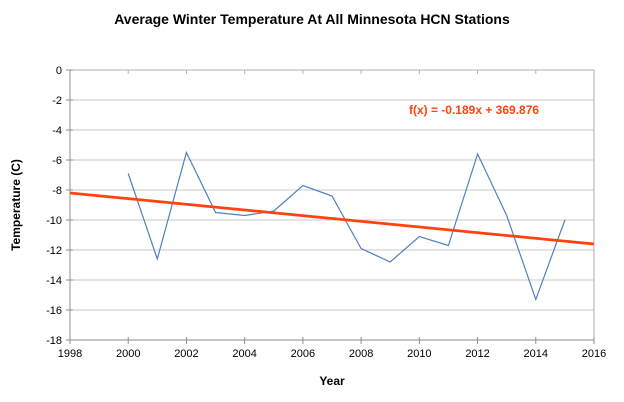 This screenshot has height=402, width=624. What do you see at coordinates (57, 191) in the screenshot?
I see `y-tick-label: -8` at bounding box center [57, 191].